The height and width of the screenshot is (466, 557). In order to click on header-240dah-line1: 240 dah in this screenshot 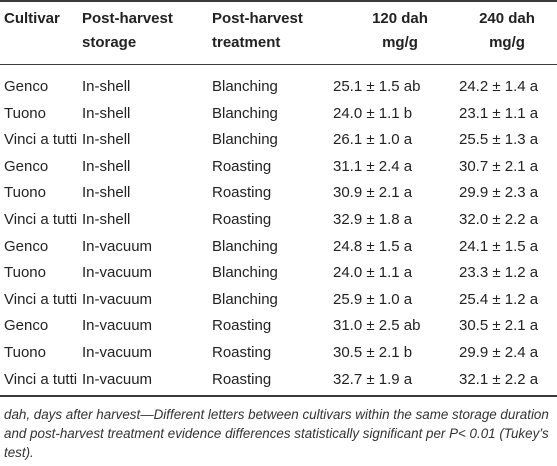, I will do `click(507, 18)`.